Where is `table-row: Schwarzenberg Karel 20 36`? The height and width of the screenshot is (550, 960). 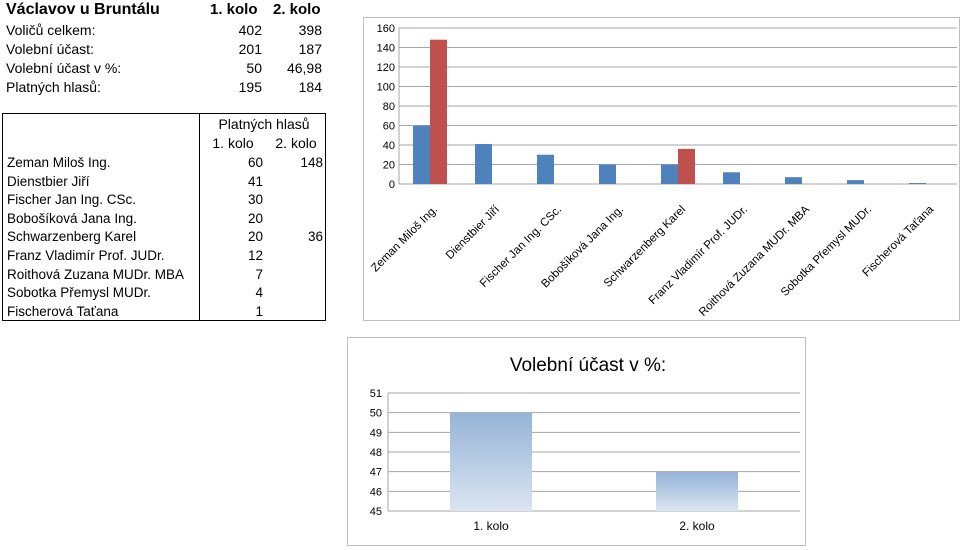
table-row: Schwarzenberg Karel 20 36 is located at coordinates (164, 237).